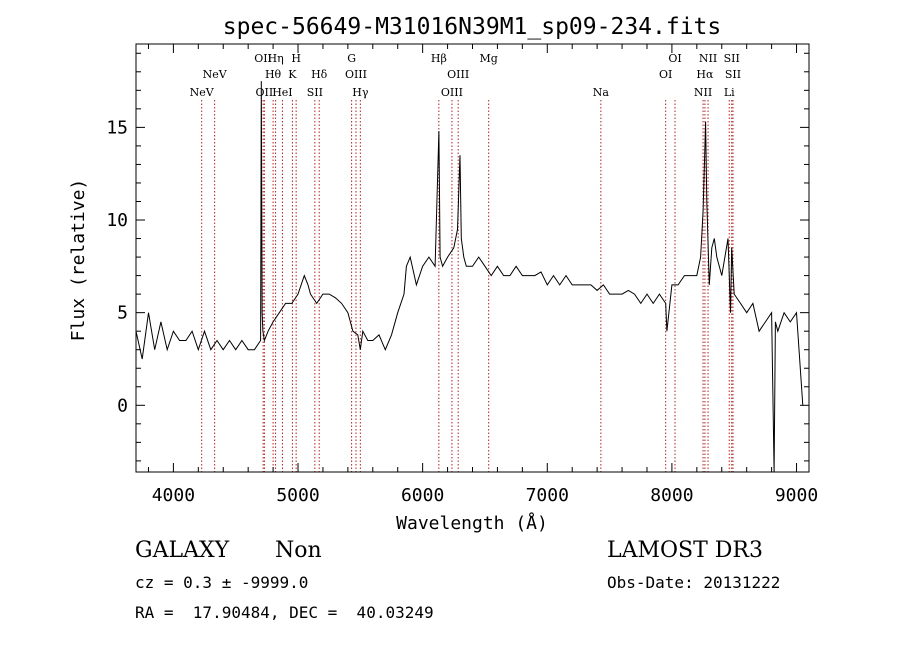  Describe the element at coordinates (297, 495) in the screenshot. I see `x-tick-label: 5000` at that location.